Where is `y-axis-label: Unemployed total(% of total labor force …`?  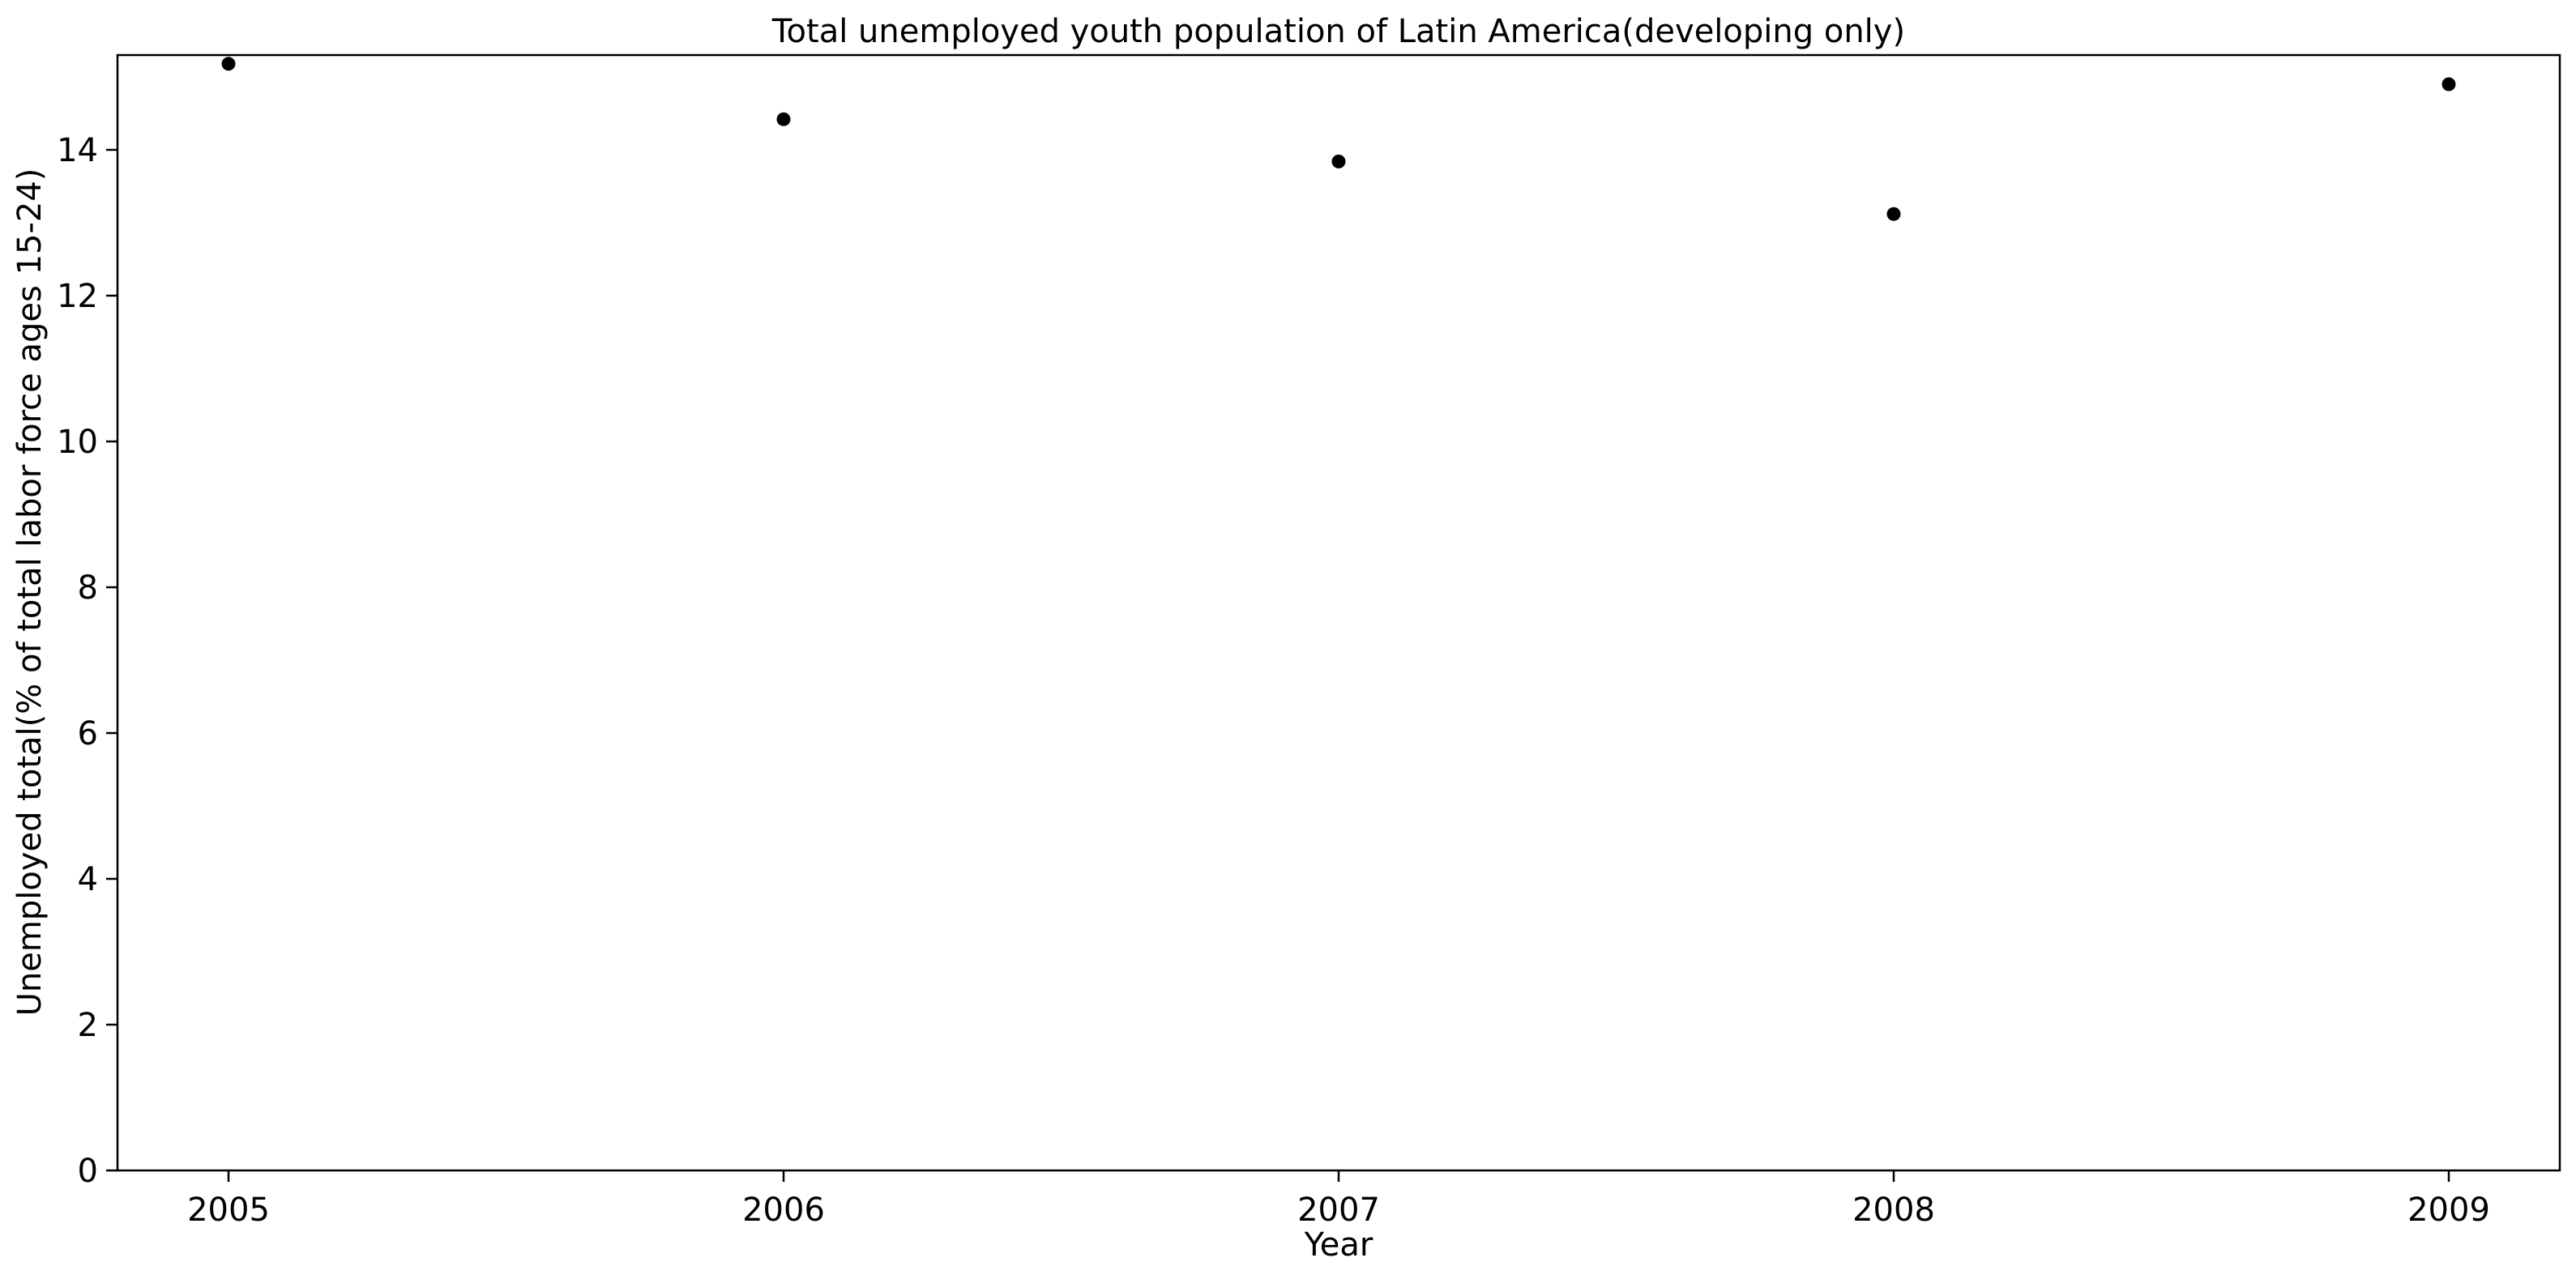
y-axis-label: Unemployed total(% of total labor force … is located at coordinates (30, 592).